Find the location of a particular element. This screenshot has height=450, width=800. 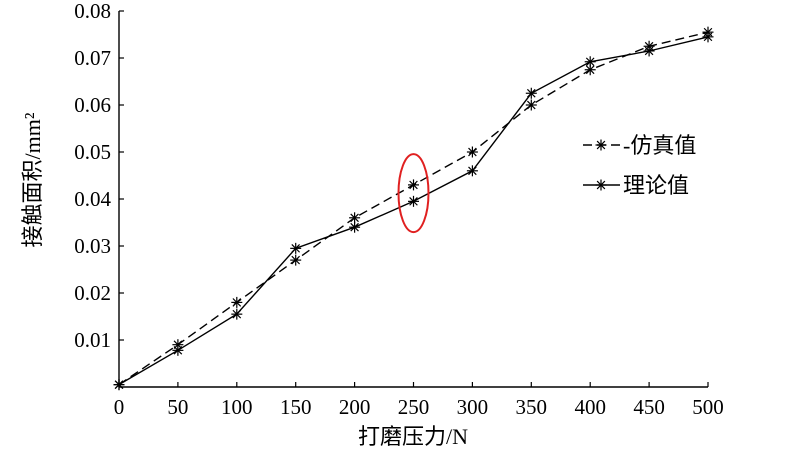

x-tick-label: 300 is located at coordinates (473, 407).